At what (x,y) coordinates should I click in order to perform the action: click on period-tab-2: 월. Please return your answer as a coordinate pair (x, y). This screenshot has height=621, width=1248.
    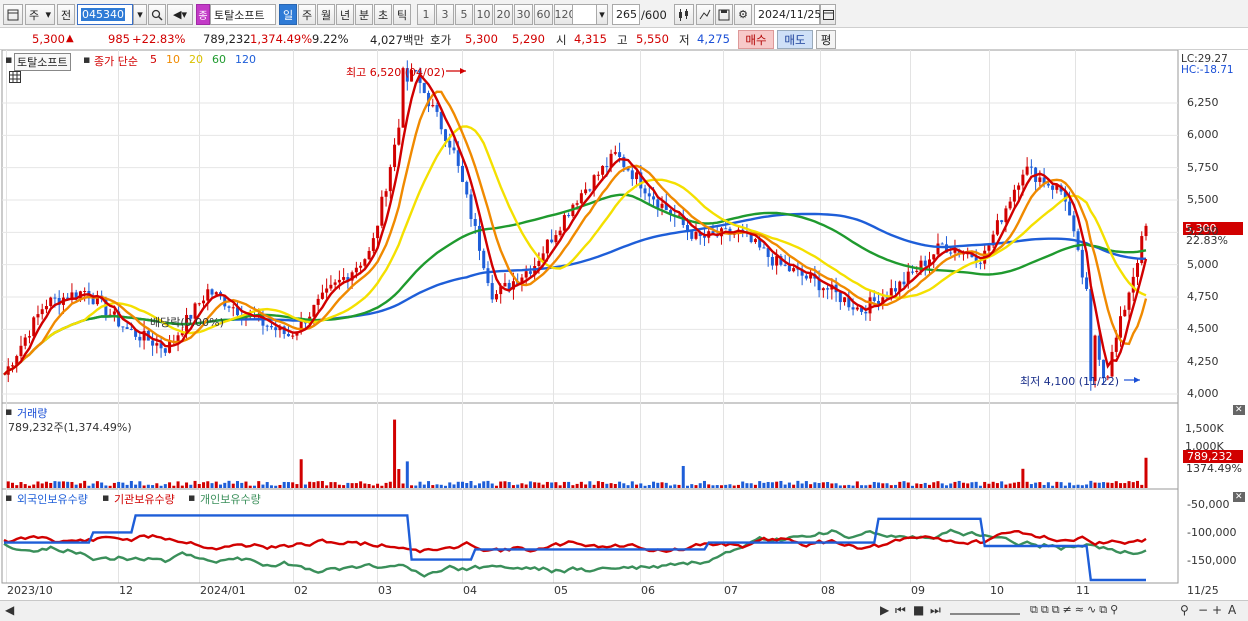
    Looking at the image, I should click on (326, 14).